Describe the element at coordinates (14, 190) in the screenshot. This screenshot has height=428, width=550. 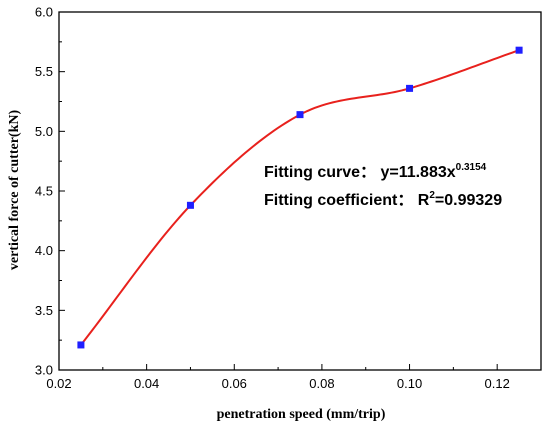
I see `y-axis-title: vertical force of cutter(kN)` at that location.